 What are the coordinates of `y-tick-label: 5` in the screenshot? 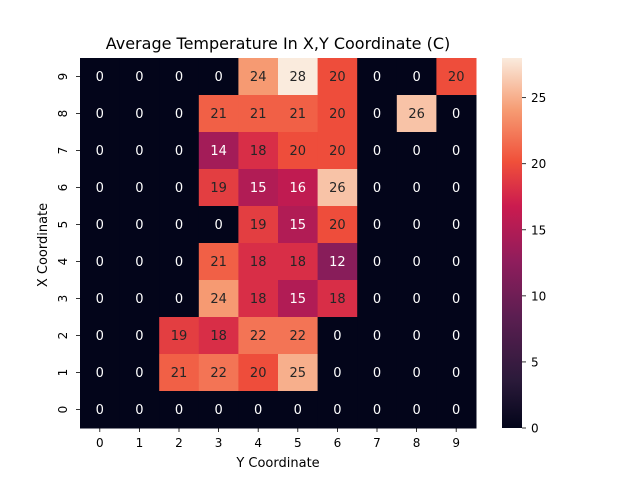 It's located at (63, 225).